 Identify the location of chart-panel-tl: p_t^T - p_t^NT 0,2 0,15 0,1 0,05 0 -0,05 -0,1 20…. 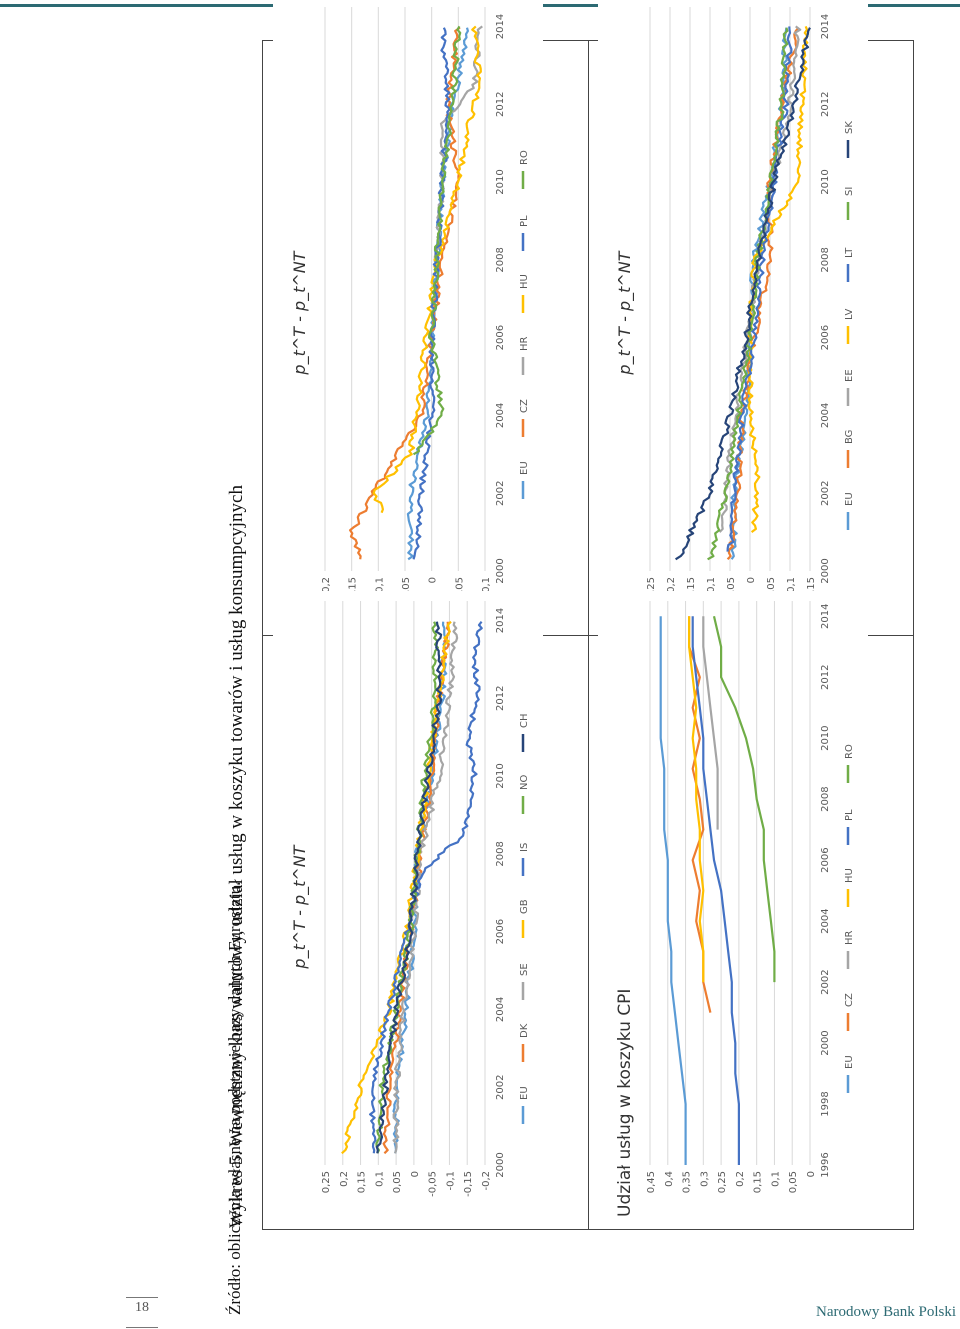
(408, 316).